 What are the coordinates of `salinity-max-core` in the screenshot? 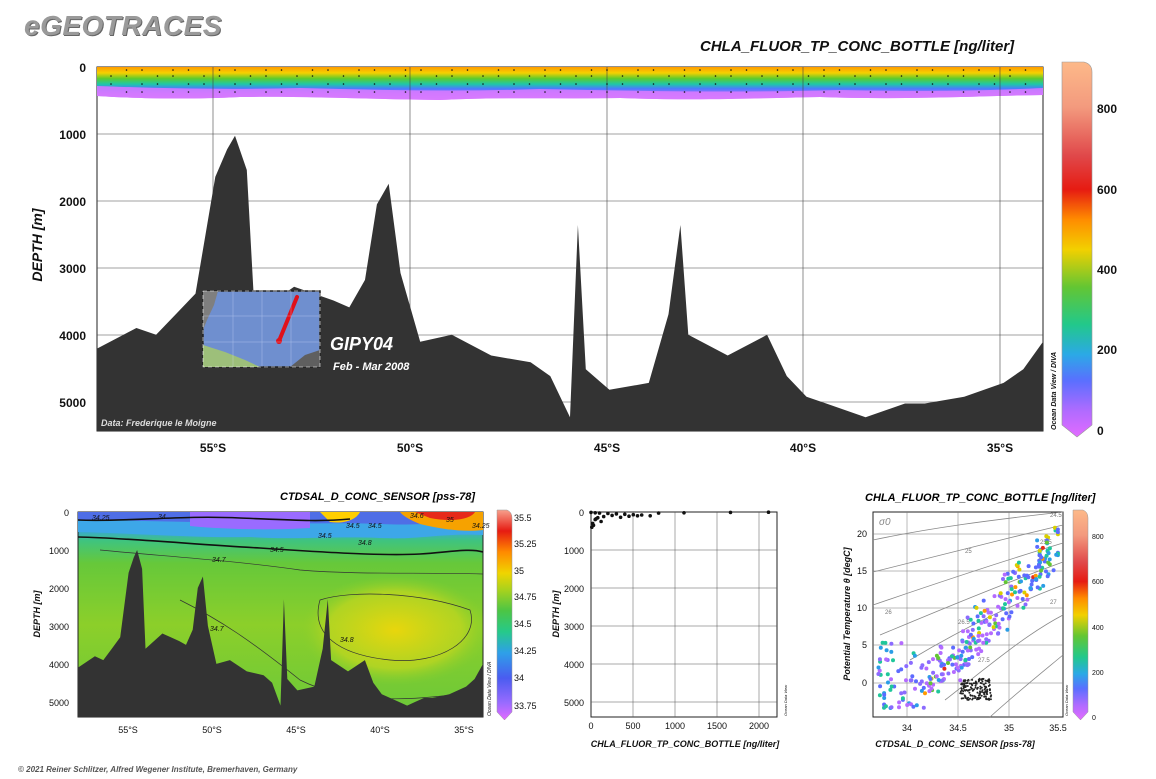 It's located at (391, 630).